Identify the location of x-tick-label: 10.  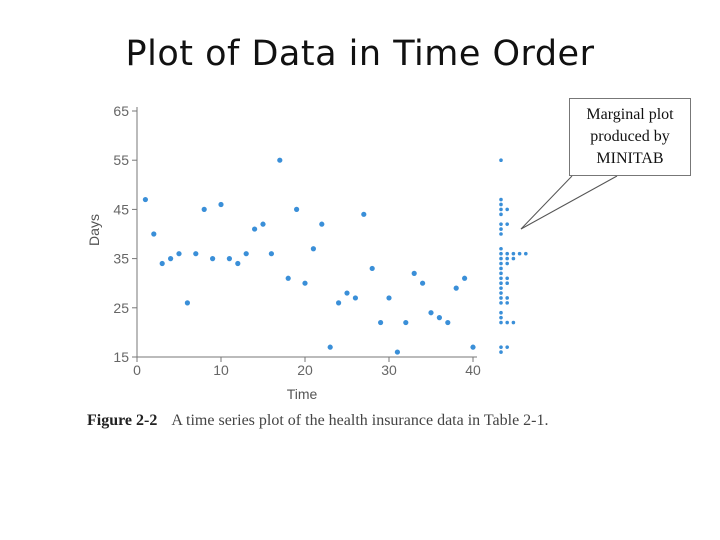
(221, 370).